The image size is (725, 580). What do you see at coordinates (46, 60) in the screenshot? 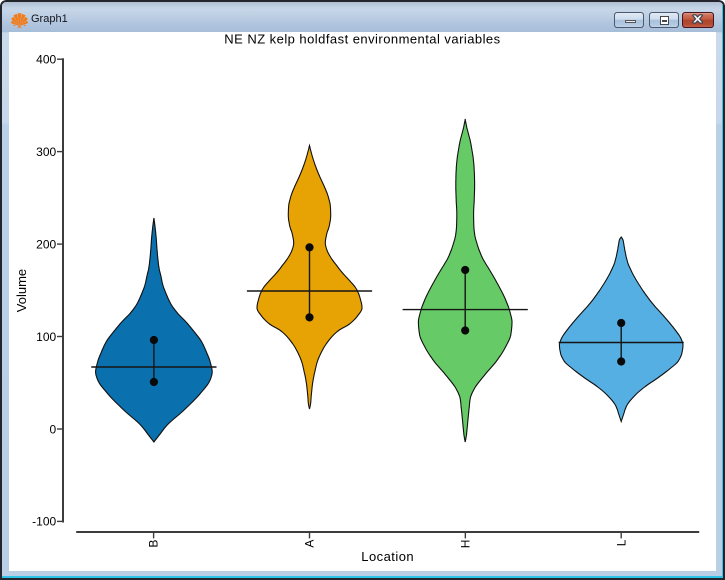
I see `svg-text: 400` at bounding box center [46, 60].